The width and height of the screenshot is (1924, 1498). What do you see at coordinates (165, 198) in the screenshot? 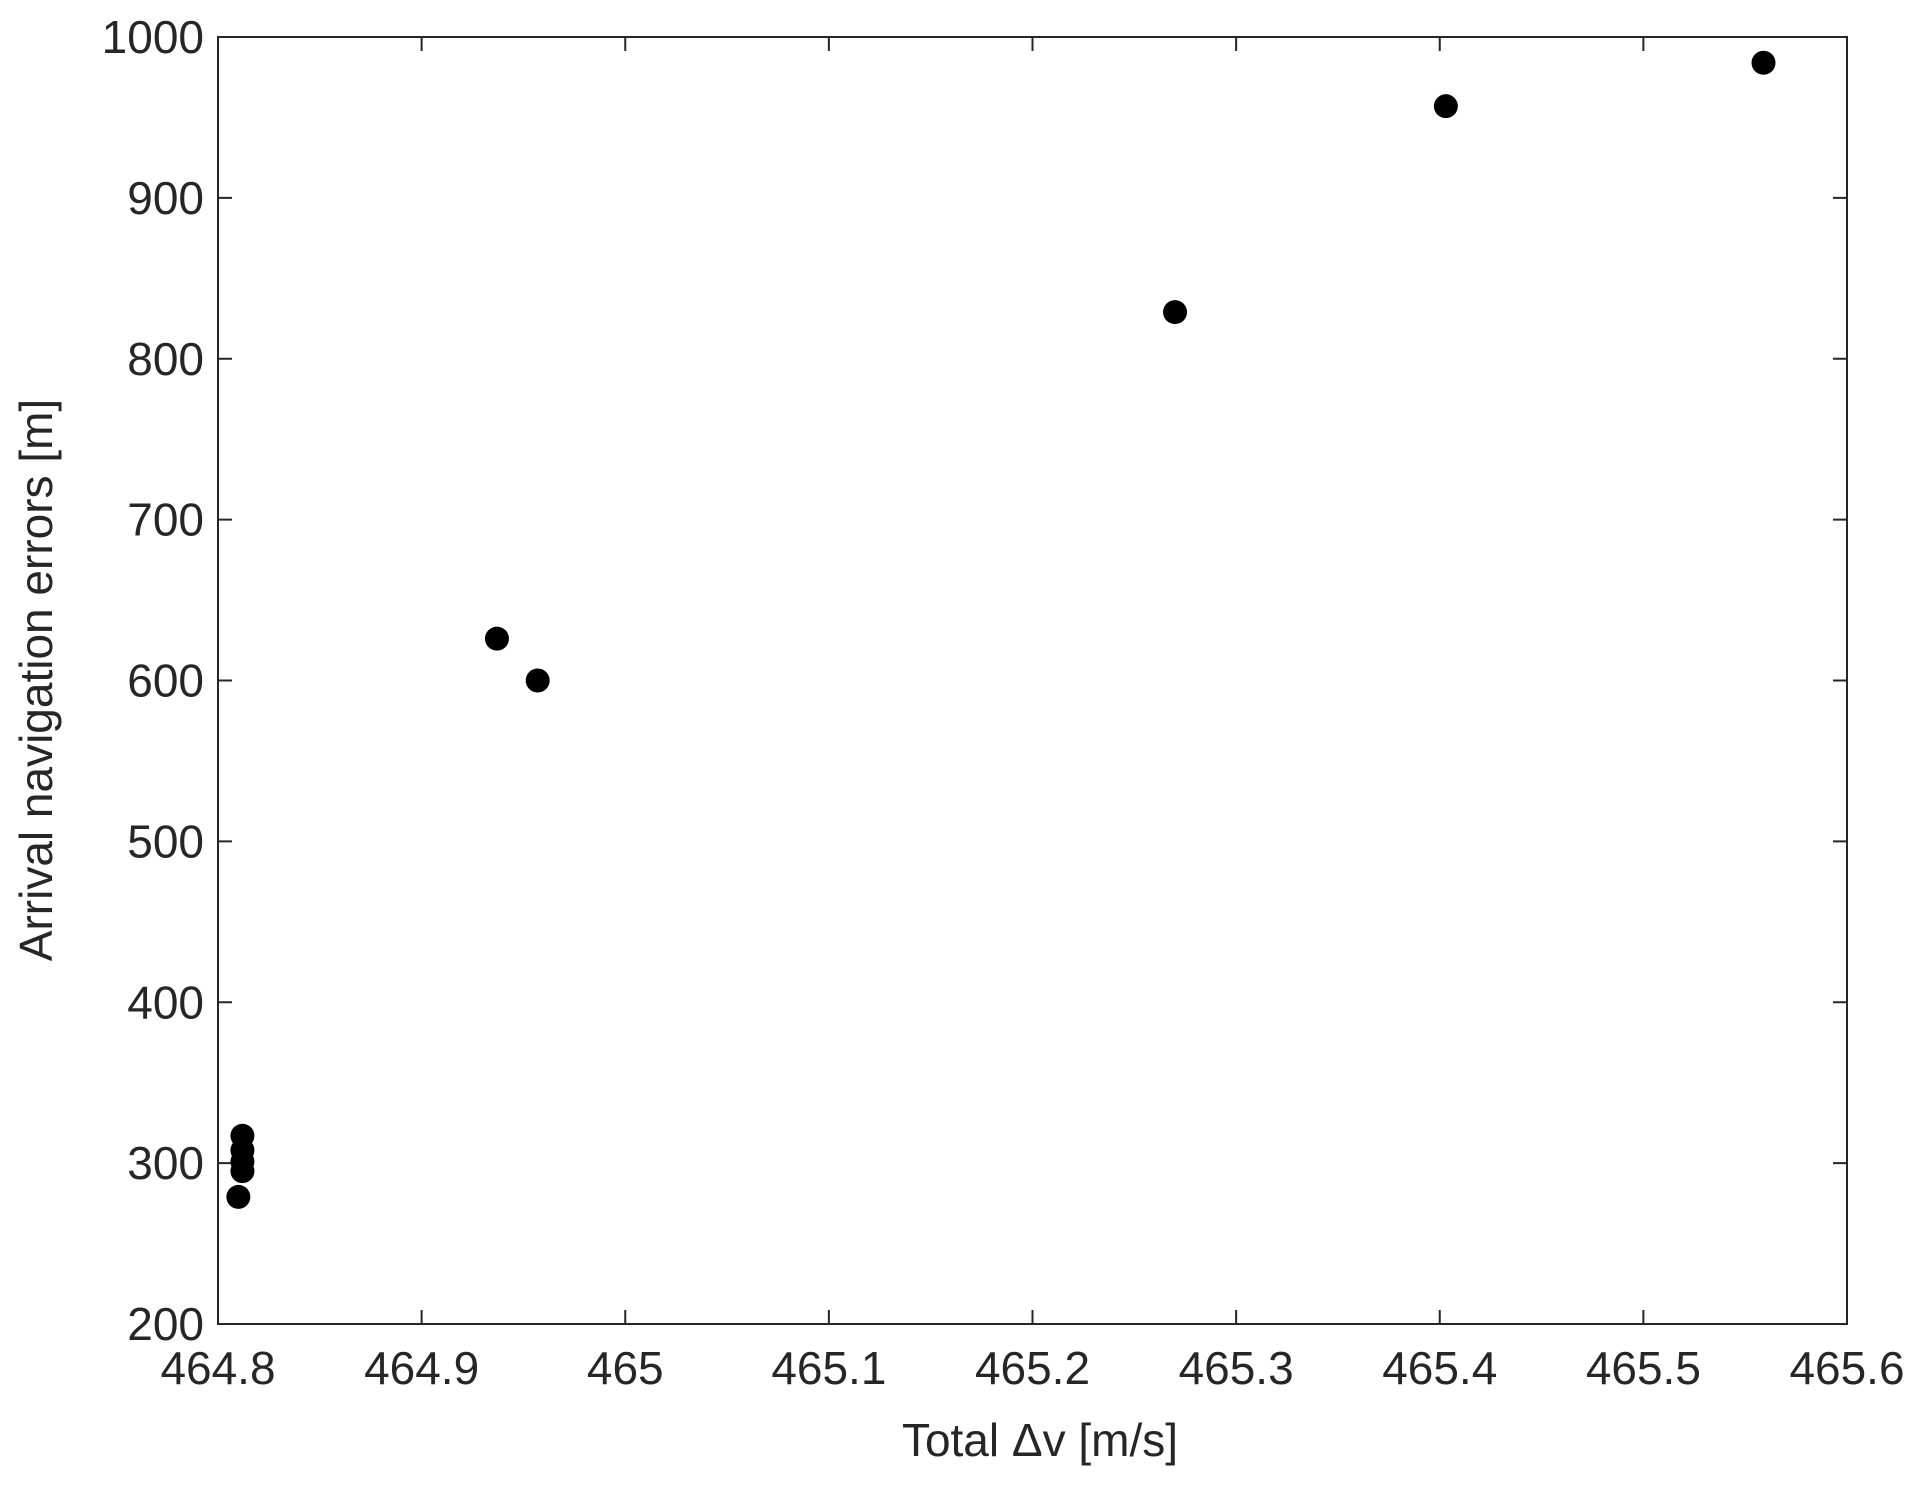
I see `y-tick-label: 900` at bounding box center [165, 198].